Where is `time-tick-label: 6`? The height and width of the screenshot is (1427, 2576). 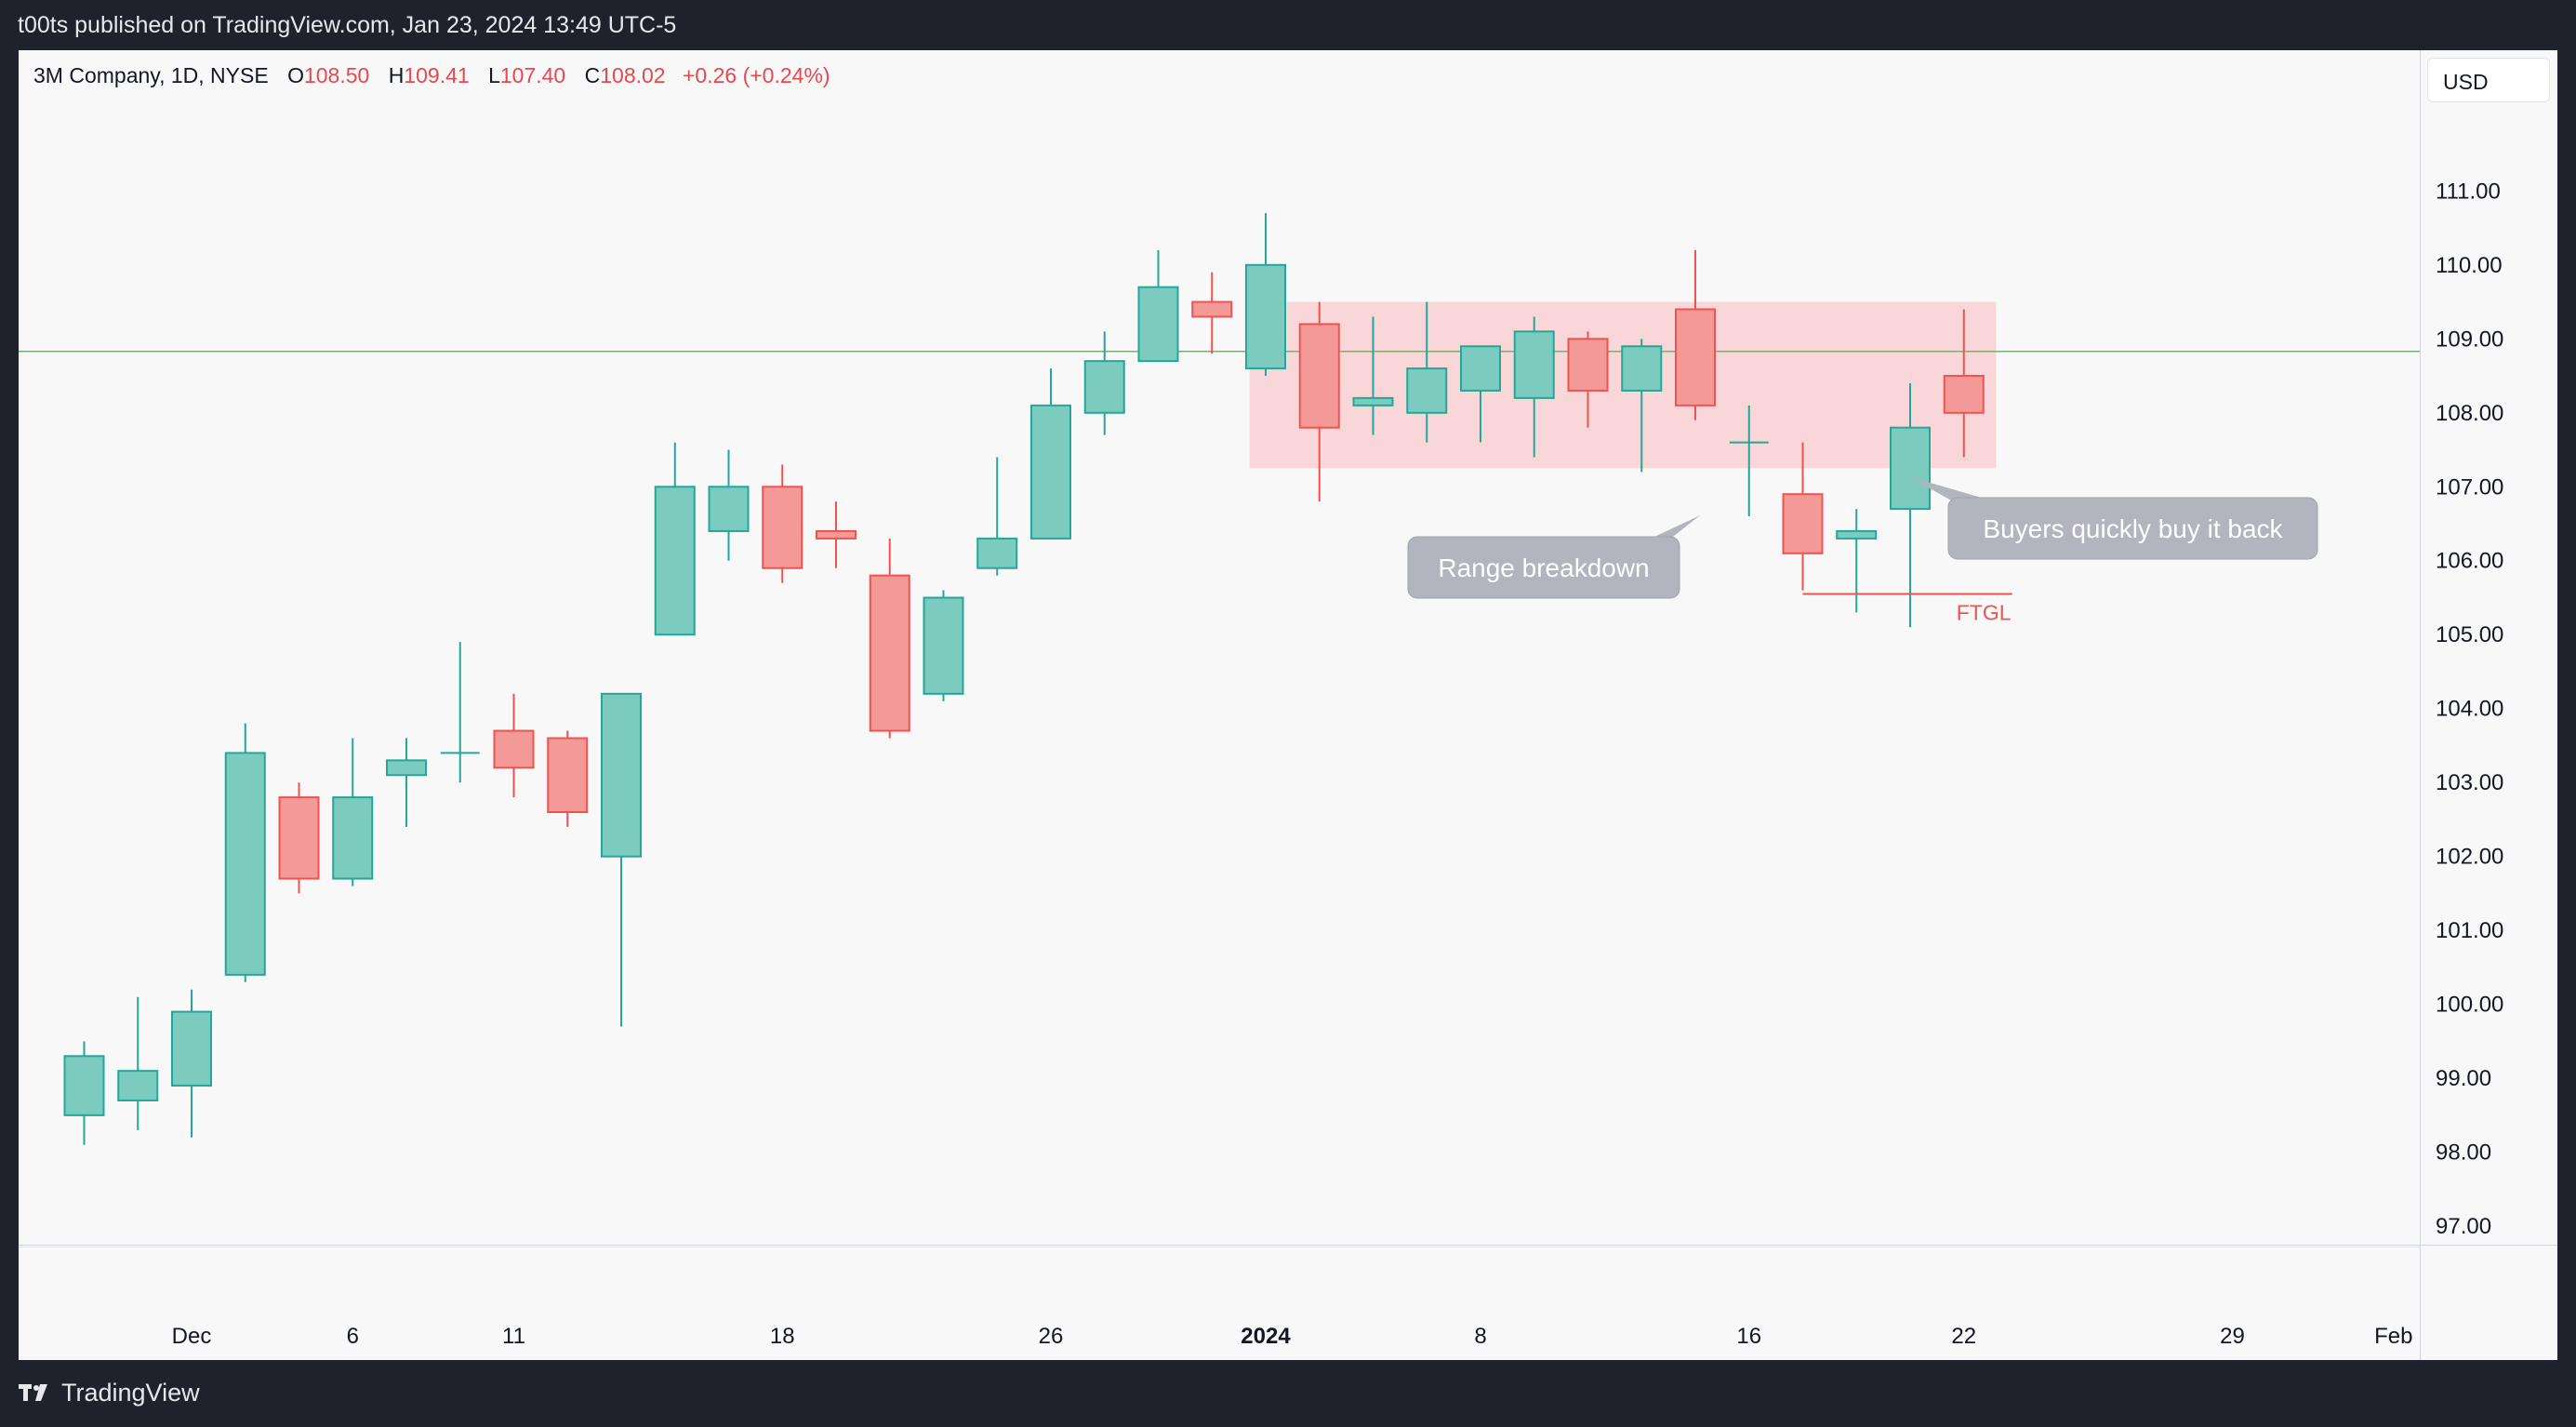
time-tick-label: 6 is located at coordinates (353, 1336).